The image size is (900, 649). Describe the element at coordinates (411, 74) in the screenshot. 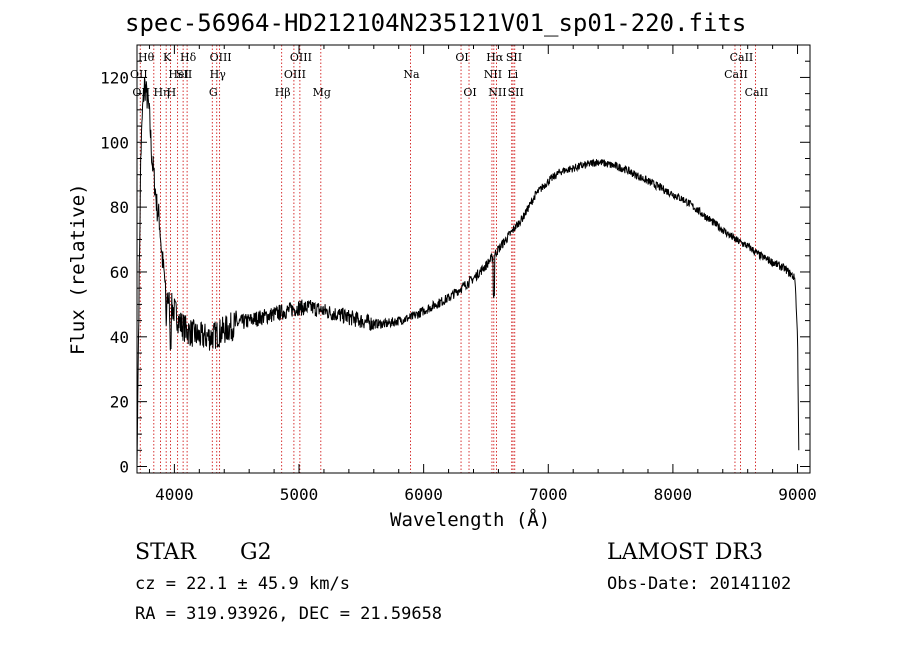

I see `line-label-15: Na` at that location.